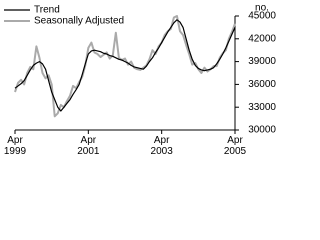 This screenshot has height=240, width=320. Describe the element at coordinates (15, 146) in the screenshot. I see `x-tick-label: Apr 1999` at that location.